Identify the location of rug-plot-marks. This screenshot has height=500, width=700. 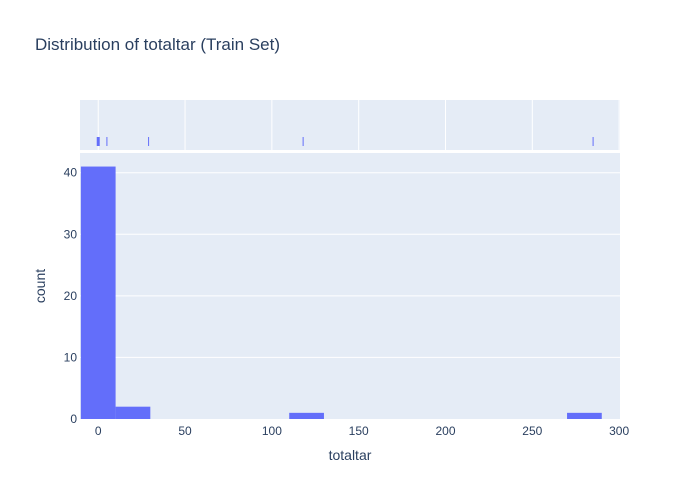
(345, 141).